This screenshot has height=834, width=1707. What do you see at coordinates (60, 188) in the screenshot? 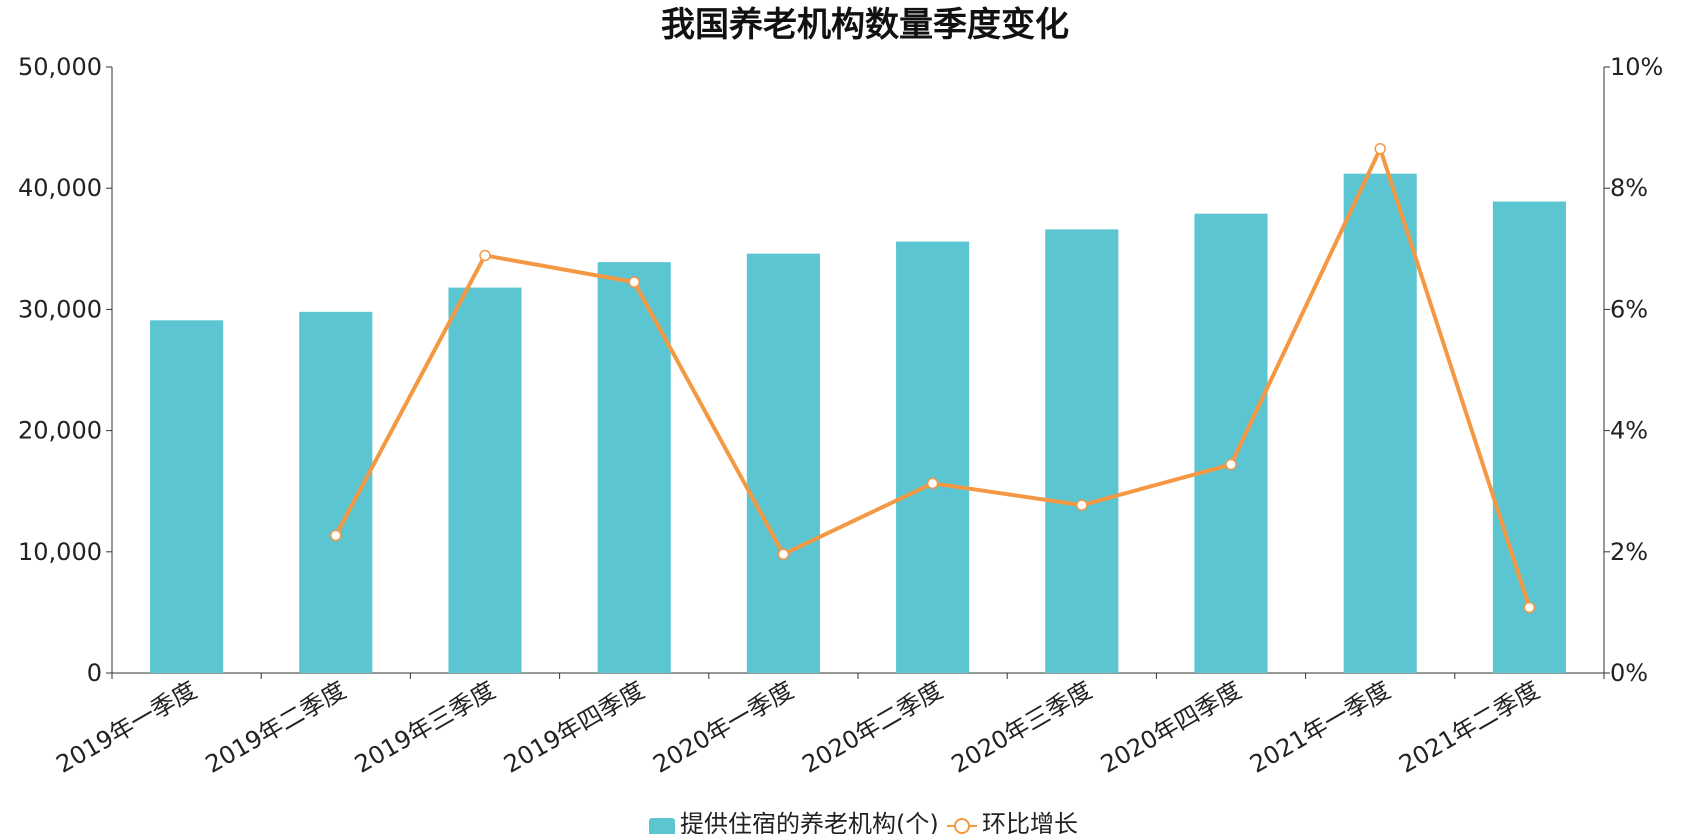
I see `y-left-tick-label: 40,000` at bounding box center [60, 188].